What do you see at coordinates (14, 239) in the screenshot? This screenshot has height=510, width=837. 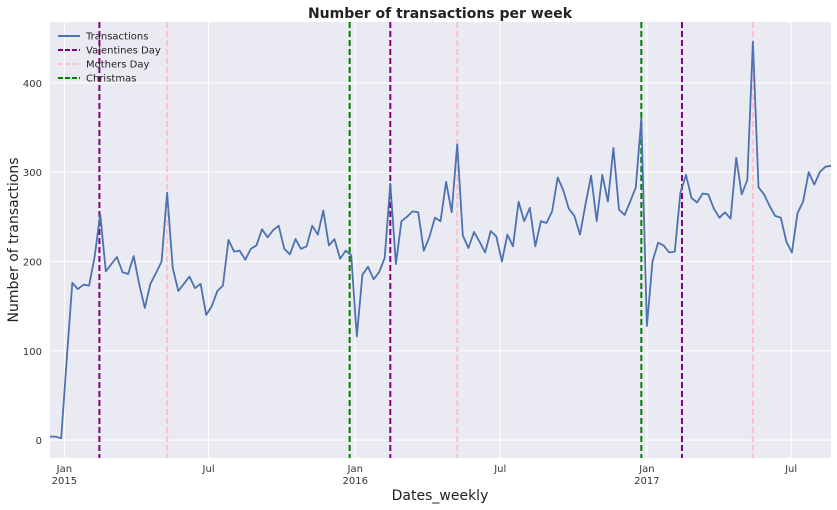 I see `y-axis-label: Number of transactions` at bounding box center [14, 239].